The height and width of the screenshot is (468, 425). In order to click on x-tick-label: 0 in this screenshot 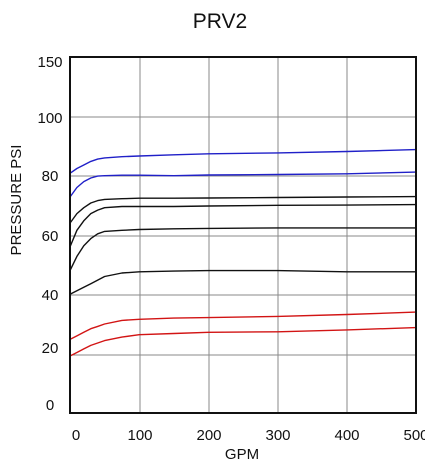, I will do `click(76, 435)`.